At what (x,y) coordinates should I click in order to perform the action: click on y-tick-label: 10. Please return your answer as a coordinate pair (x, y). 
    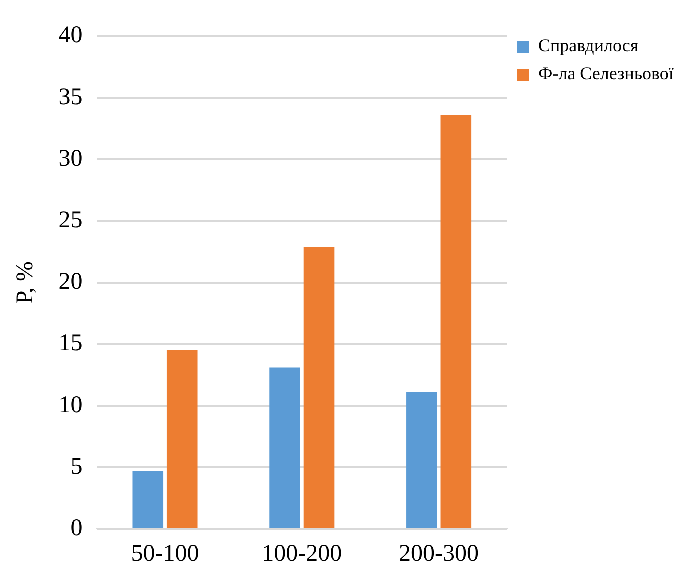
    Looking at the image, I should click on (70, 405).